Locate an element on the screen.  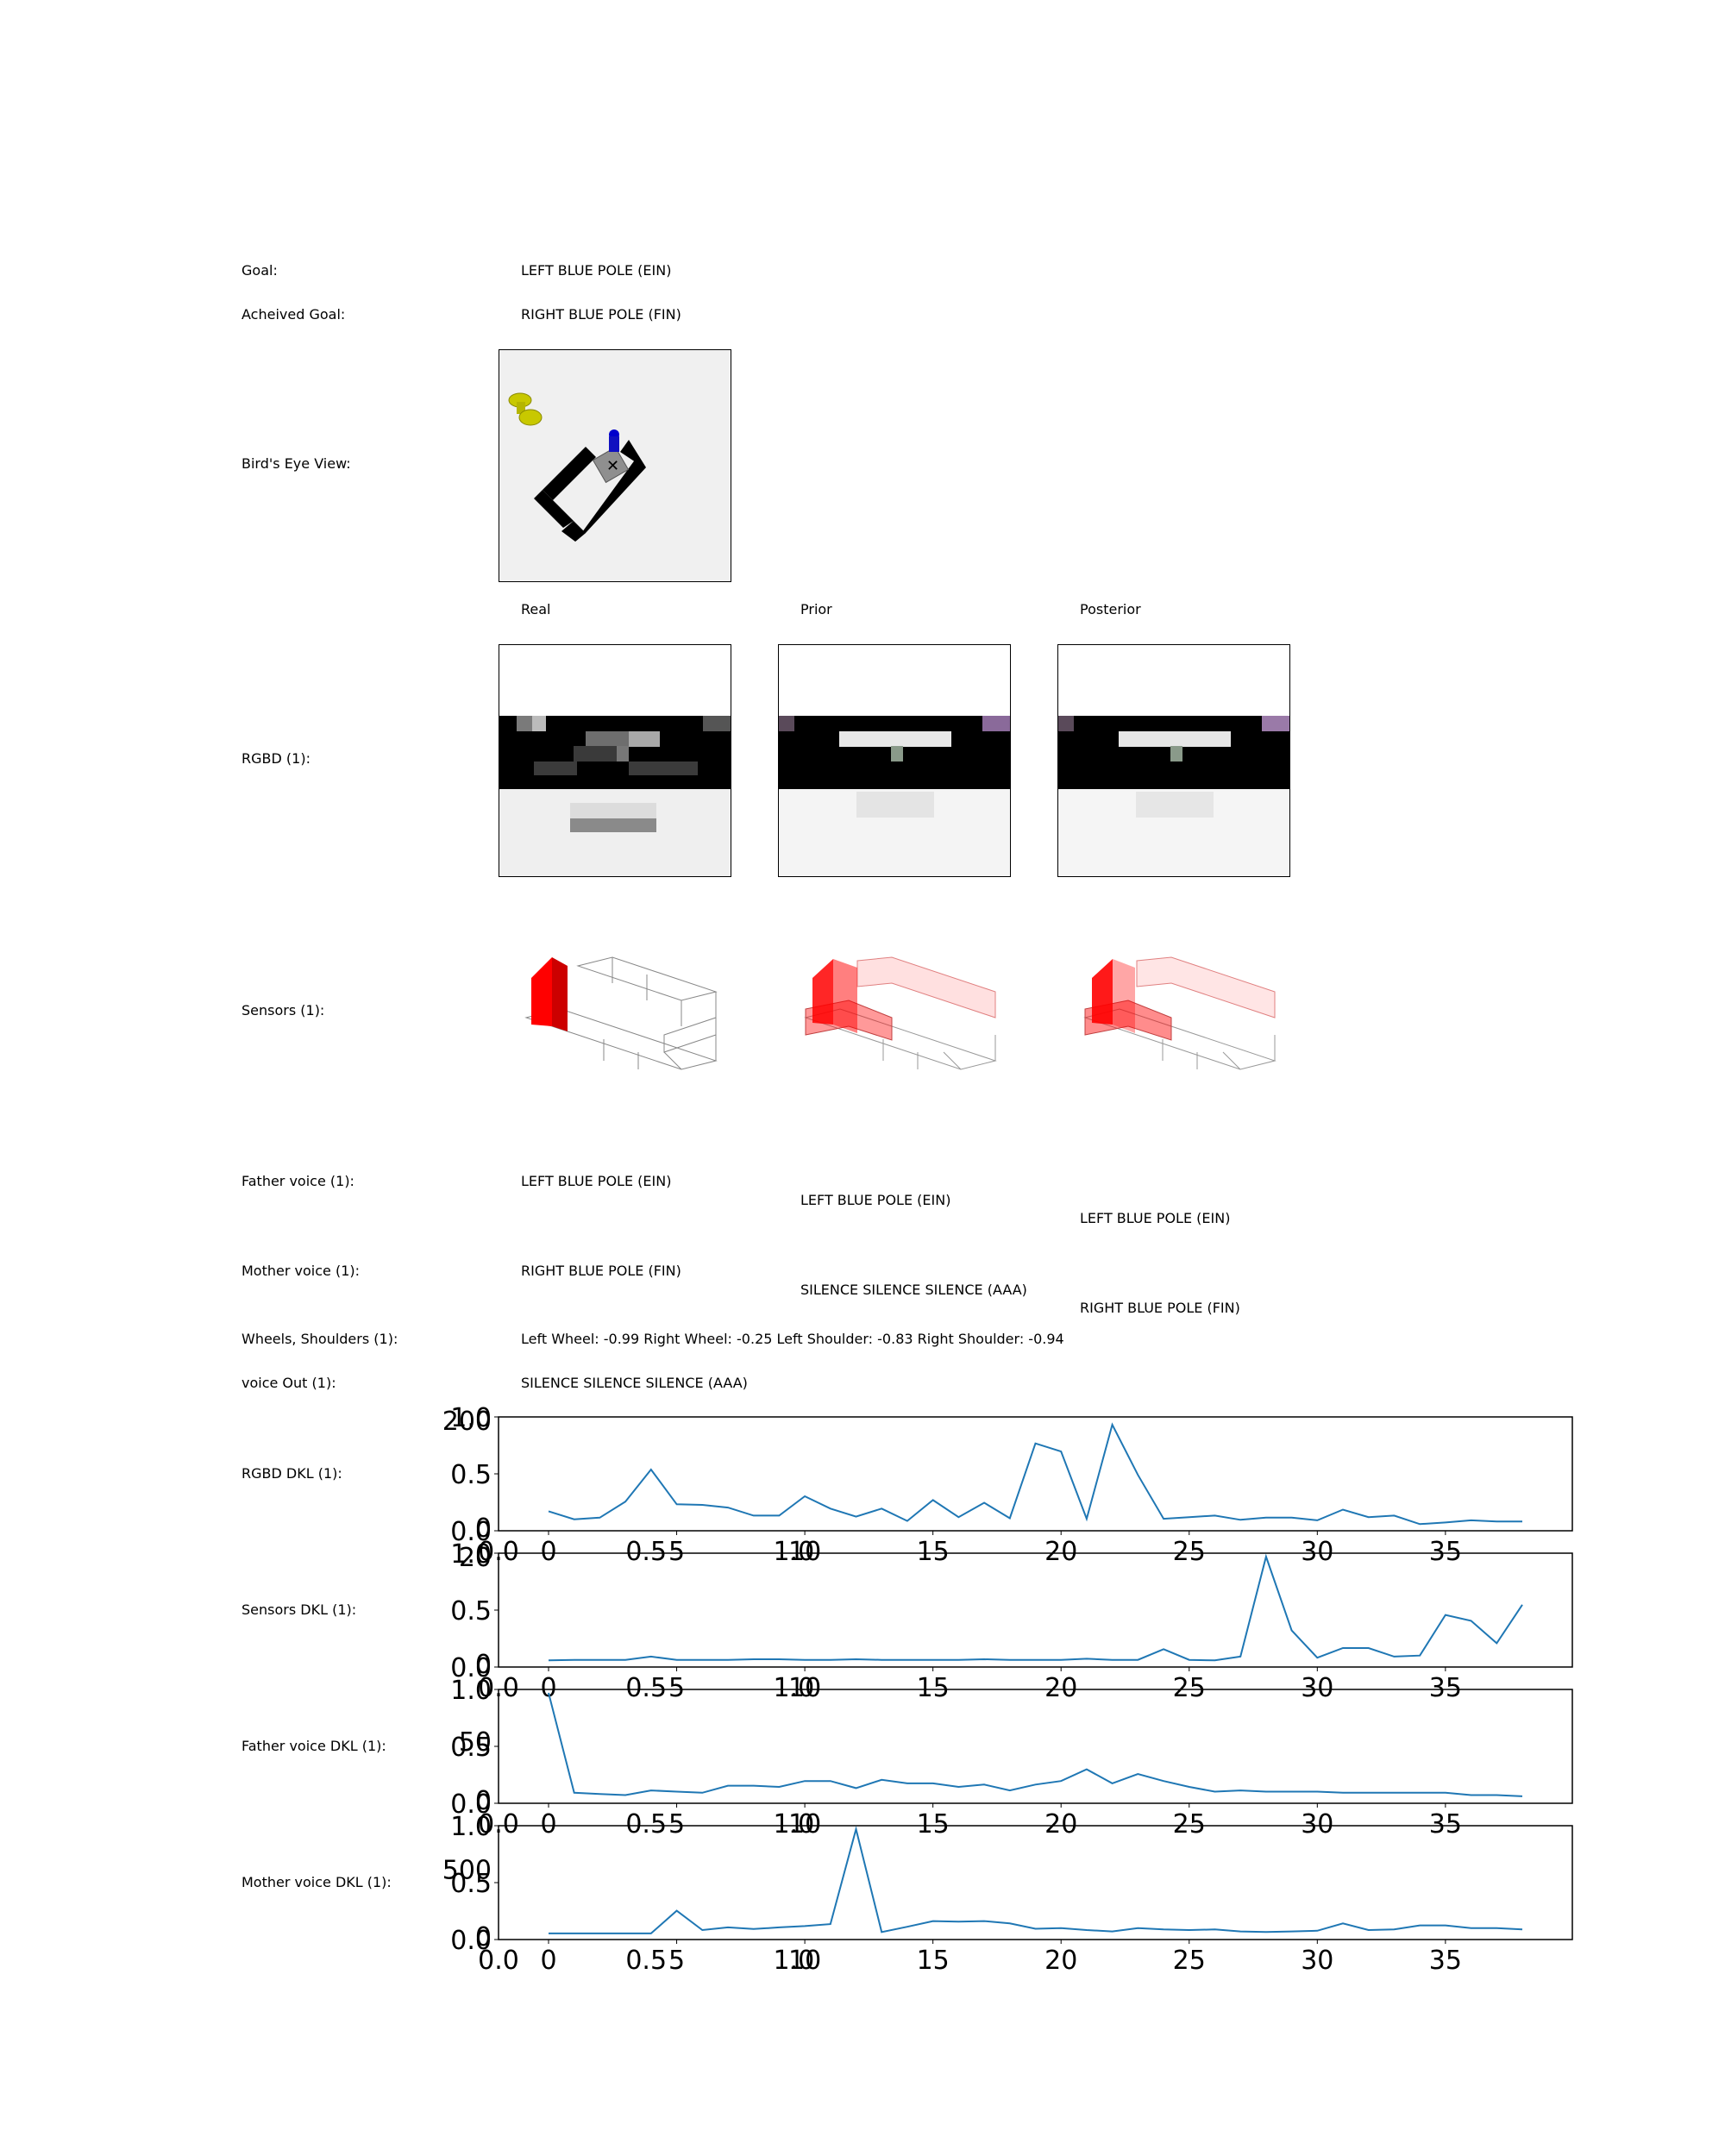
sensors-prior-image is located at coordinates (900, 1013).